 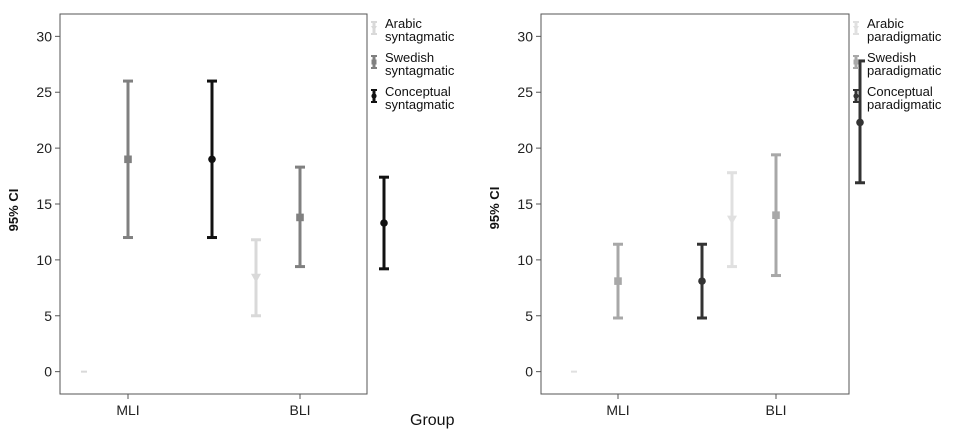 What do you see at coordinates (432, 420) in the screenshot?
I see `shared-x-axis-label: Group` at bounding box center [432, 420].